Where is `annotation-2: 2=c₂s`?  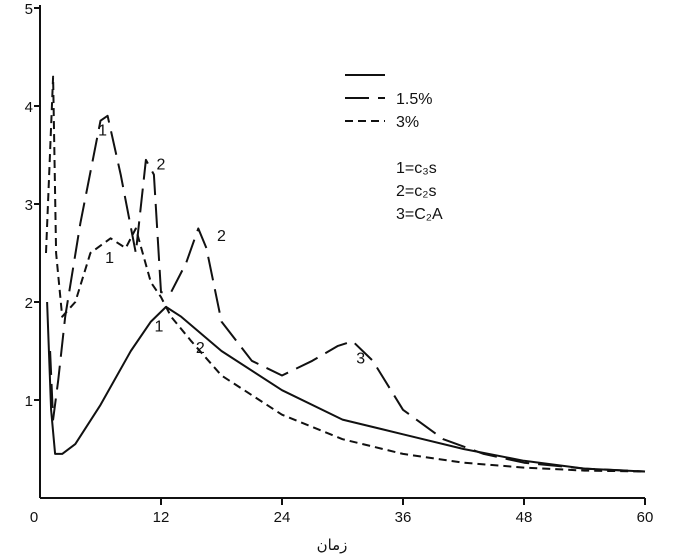
annotation-2: 2=c₂s is located at coordinates (416, 191).